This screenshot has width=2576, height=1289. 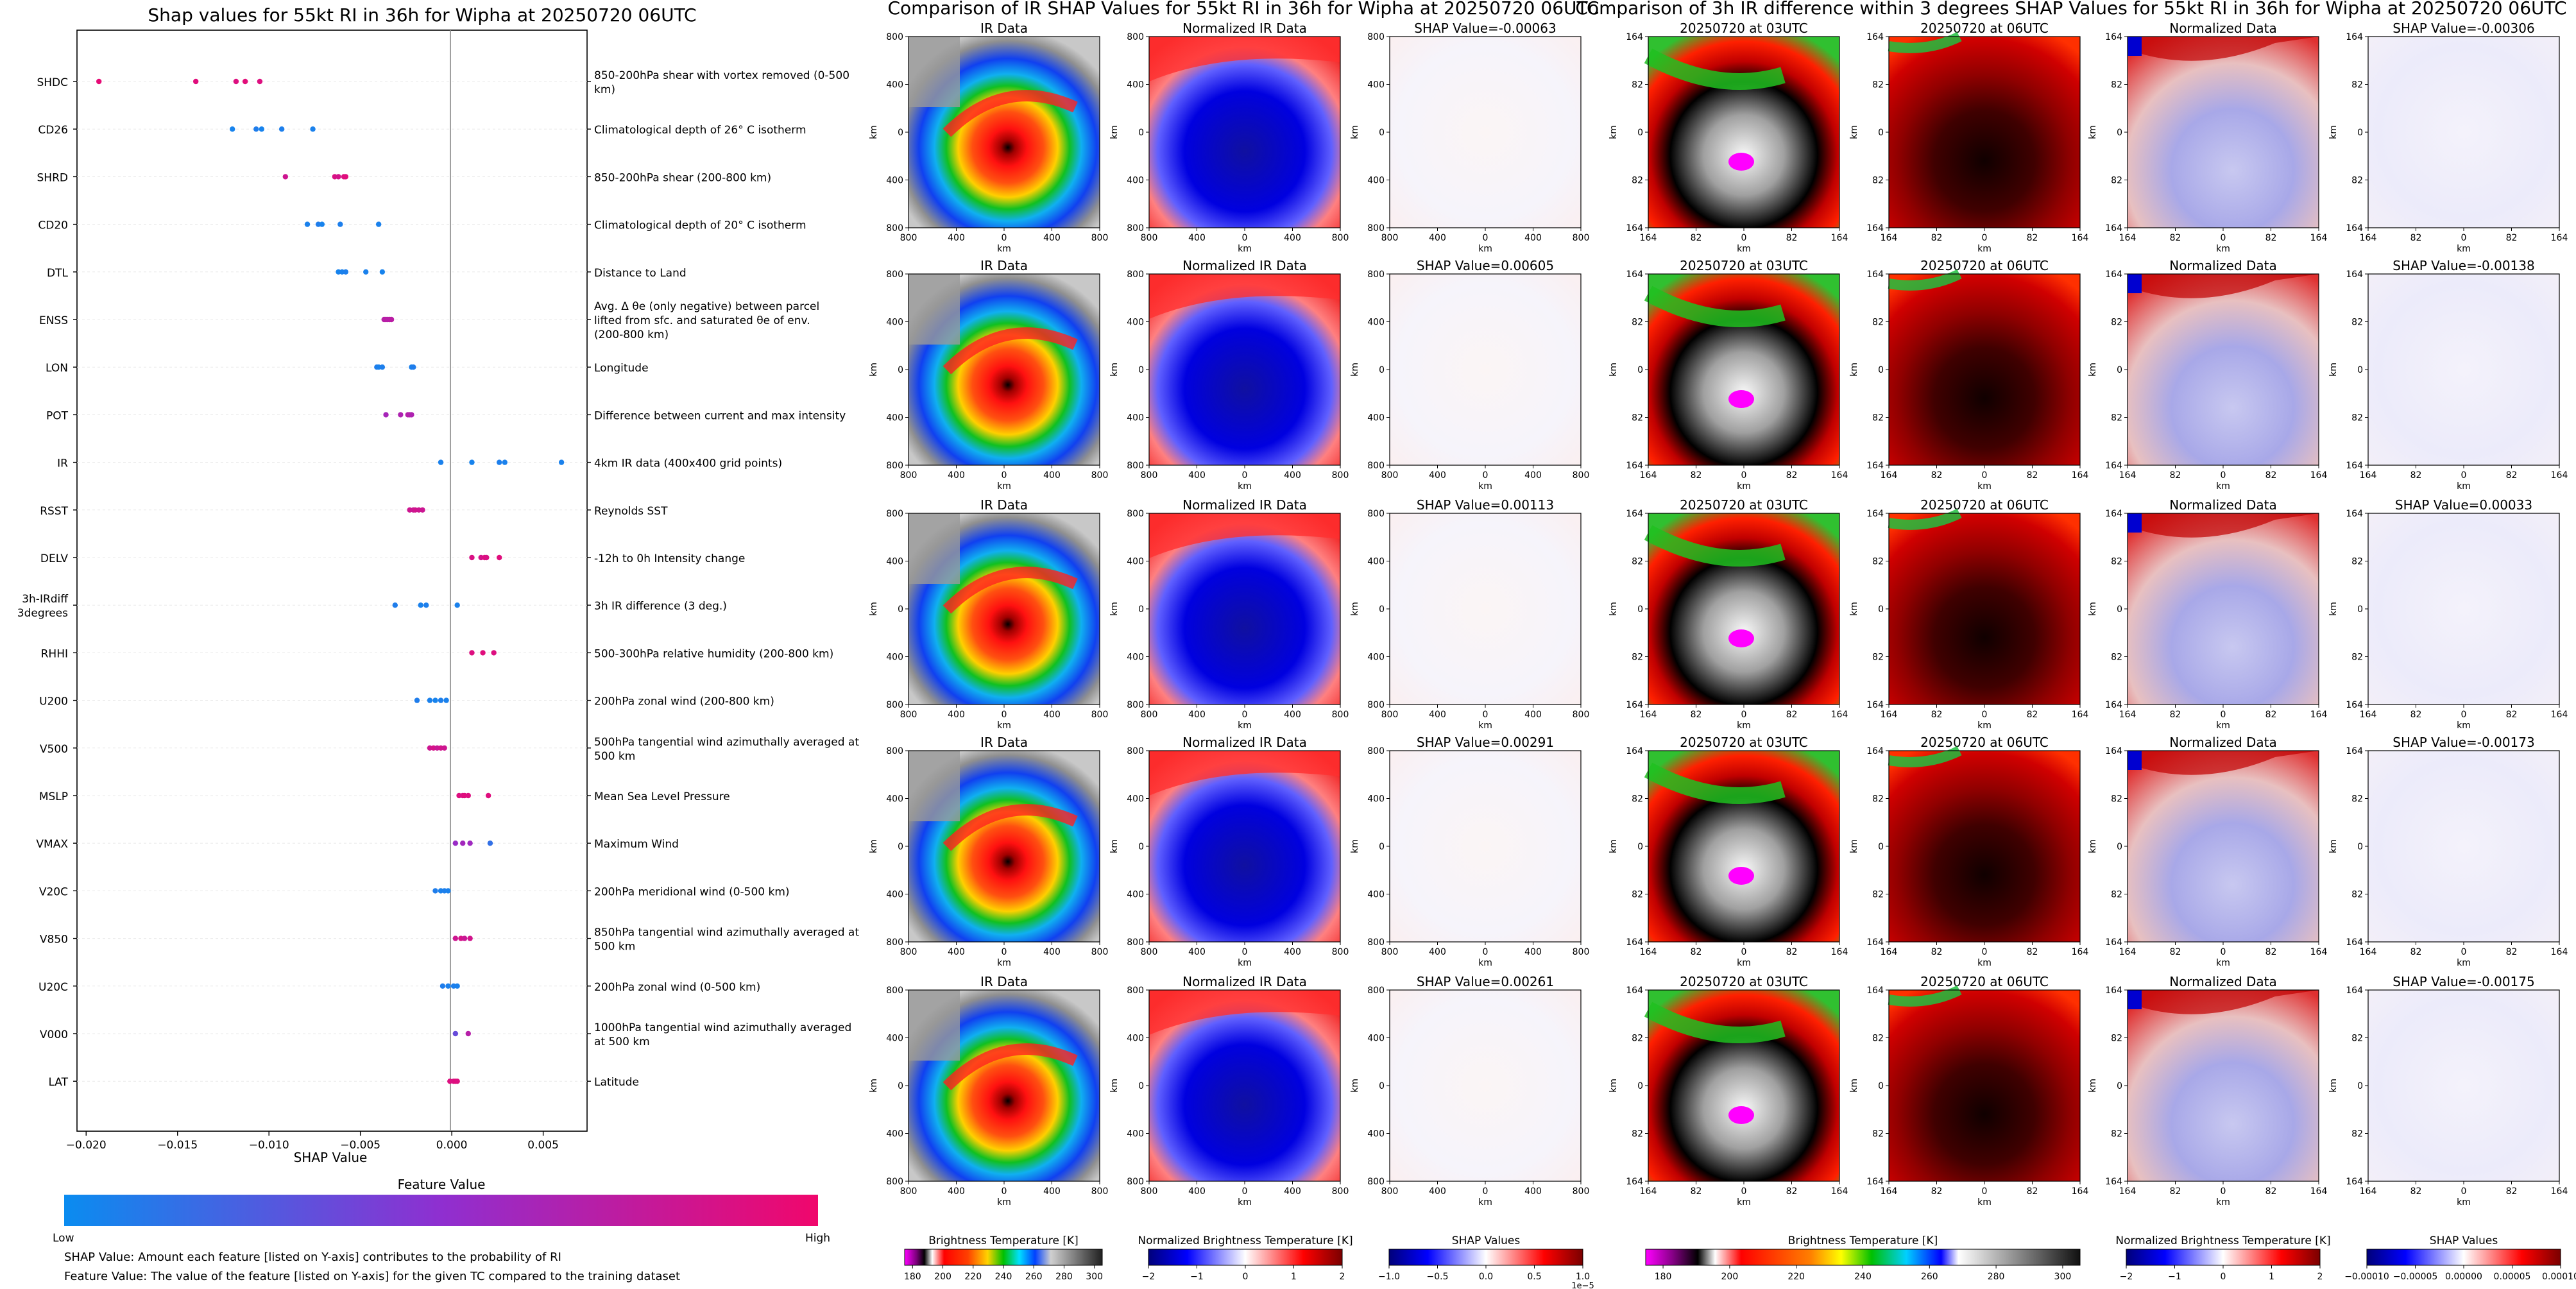 What do you see at coordinates (692, 892) in the screenshot?
I see `feature-description-label: 200hPa meridional wind (0-500 km)` at bounding box center [692, 892].